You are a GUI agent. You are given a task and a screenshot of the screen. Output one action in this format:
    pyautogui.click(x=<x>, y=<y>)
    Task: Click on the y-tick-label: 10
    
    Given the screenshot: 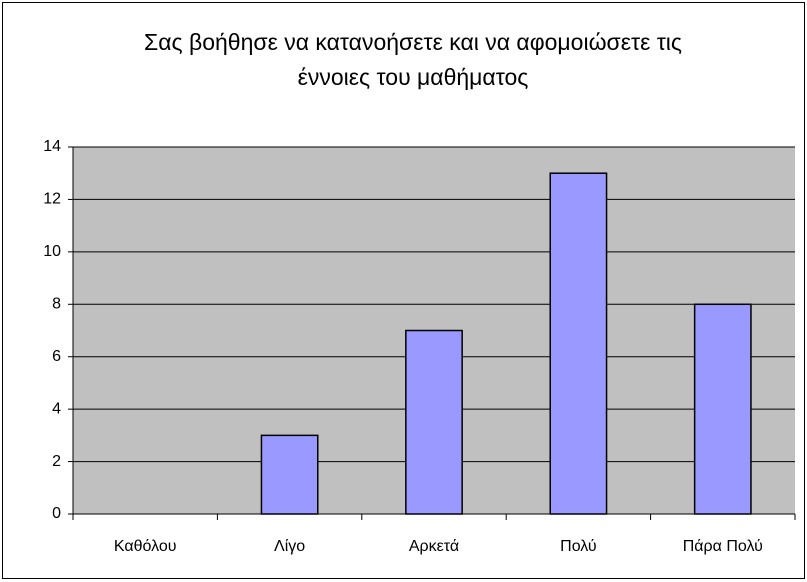 What is the action you would take?
    pyautogui.click(x=52, y=251)
    